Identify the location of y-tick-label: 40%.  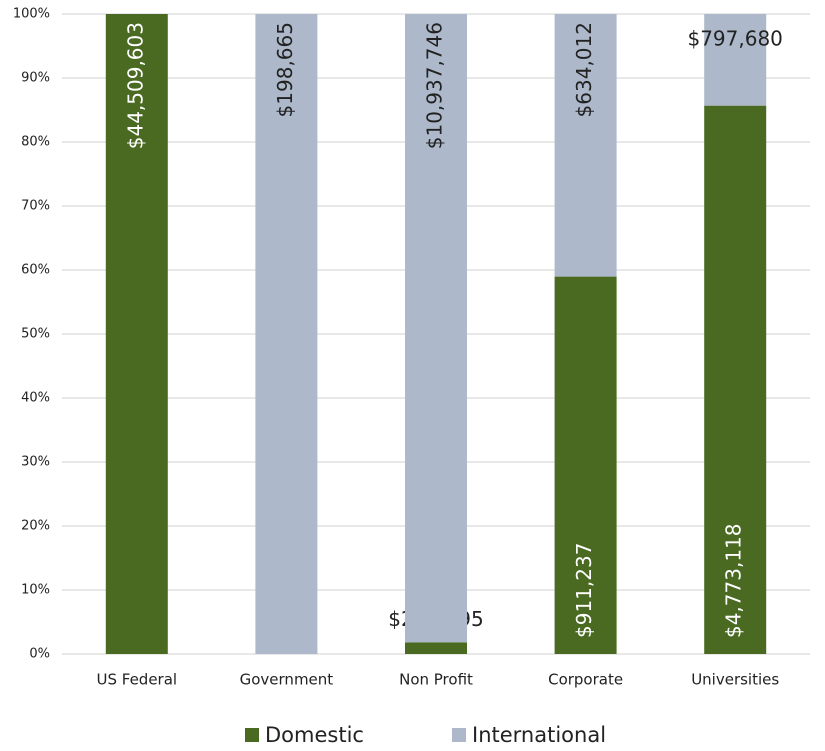
(35, 398).